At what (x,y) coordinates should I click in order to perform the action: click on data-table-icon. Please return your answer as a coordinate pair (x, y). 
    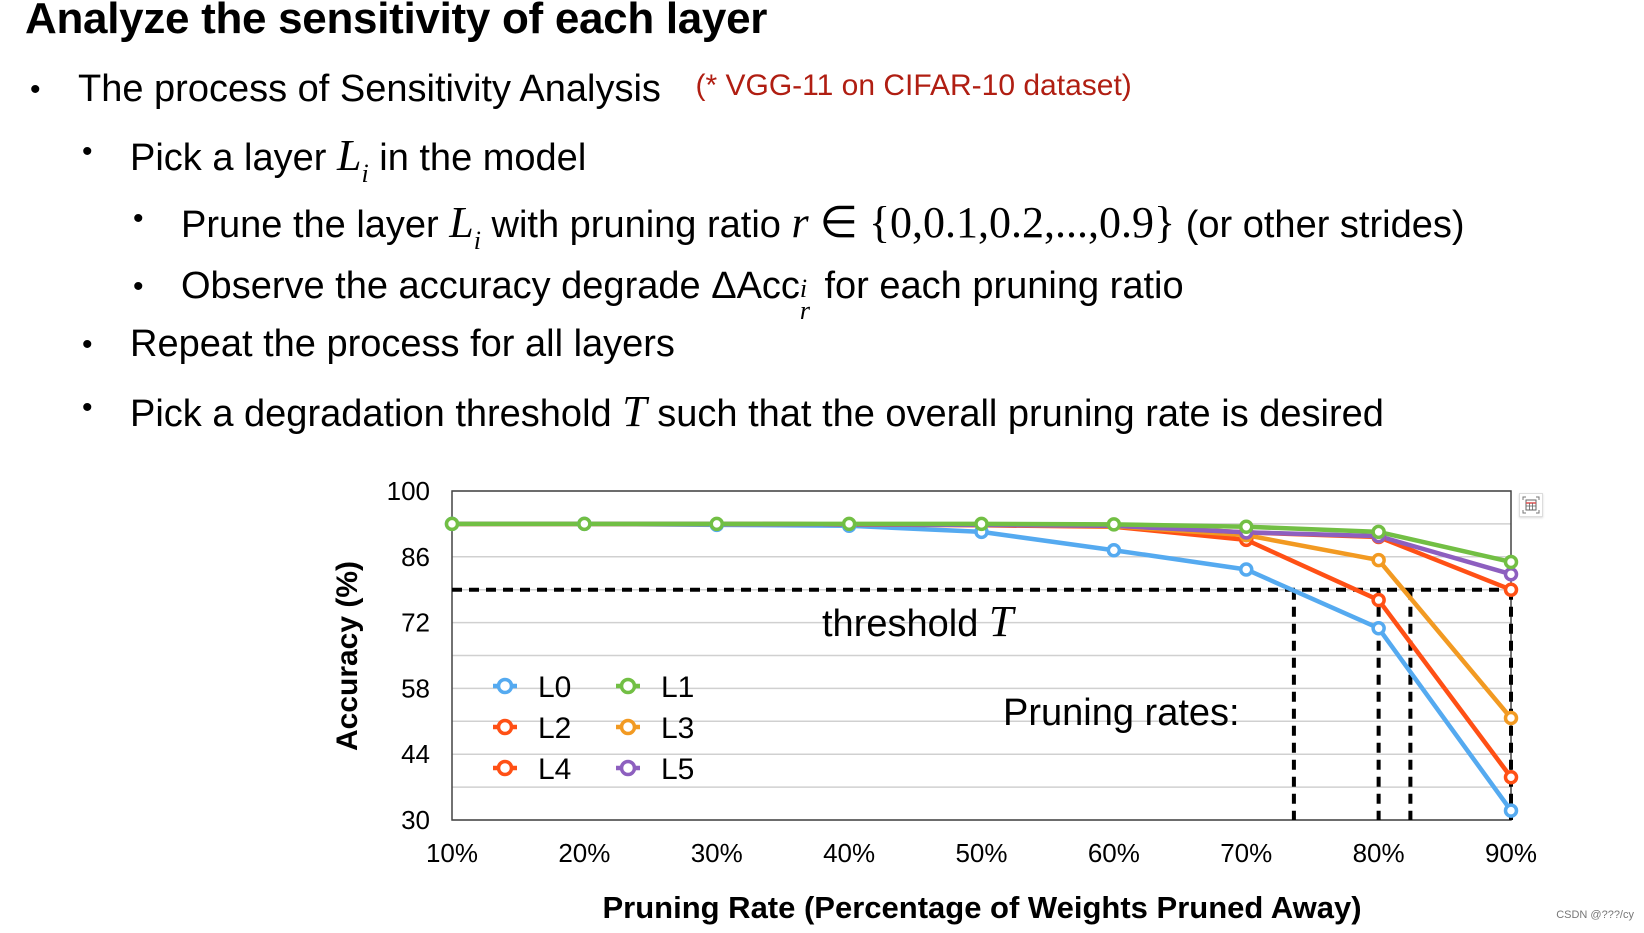
    Looking at the image, I should click on (1531, 505).